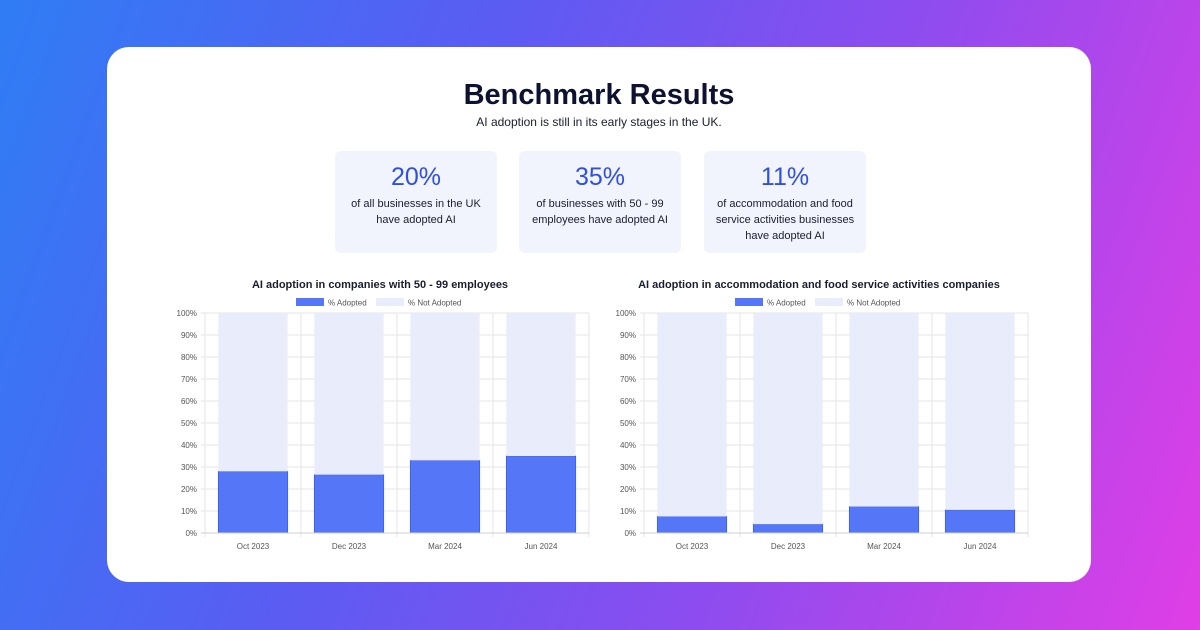 Image resolution: width=1200 pixels, height=630 pixels. I want to click on stat-value: 35%, so click(600, 177).